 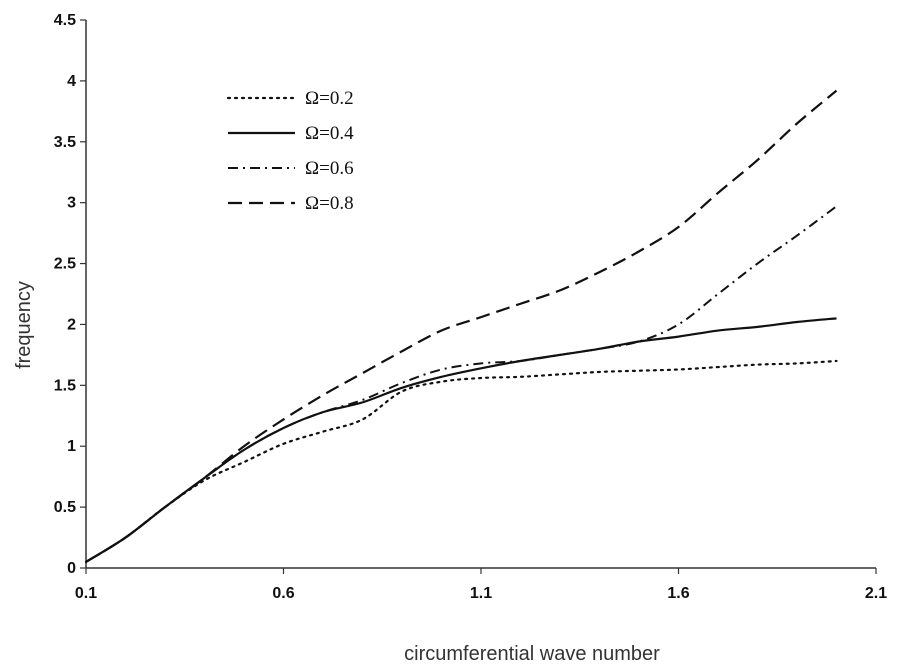 I want to click on y-tick-label: 0, so click(x=71, y=568).